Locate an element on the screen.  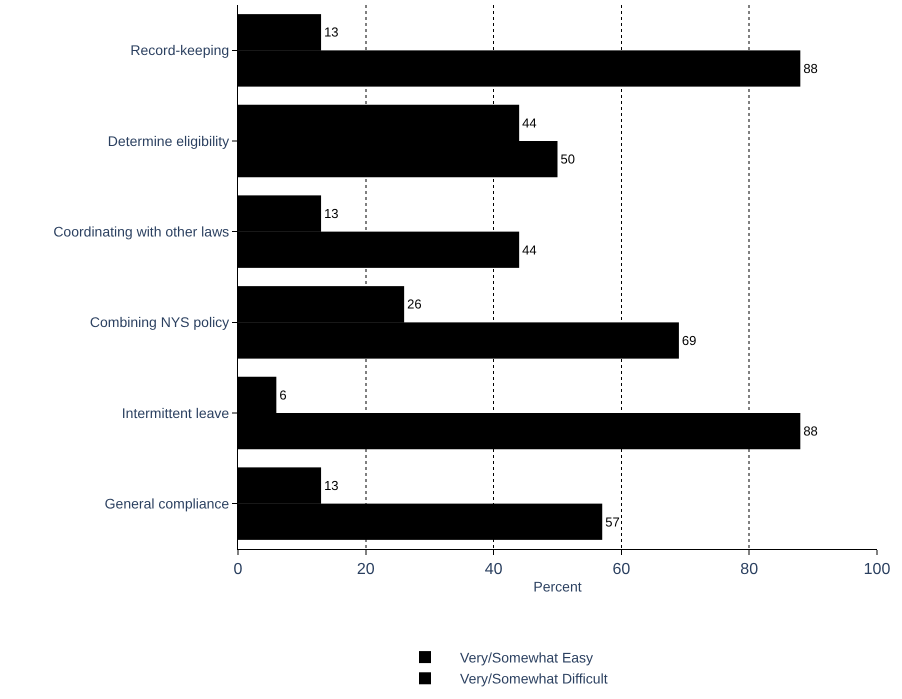
x-tick-label: 0 is located at coordinates (238, 569).